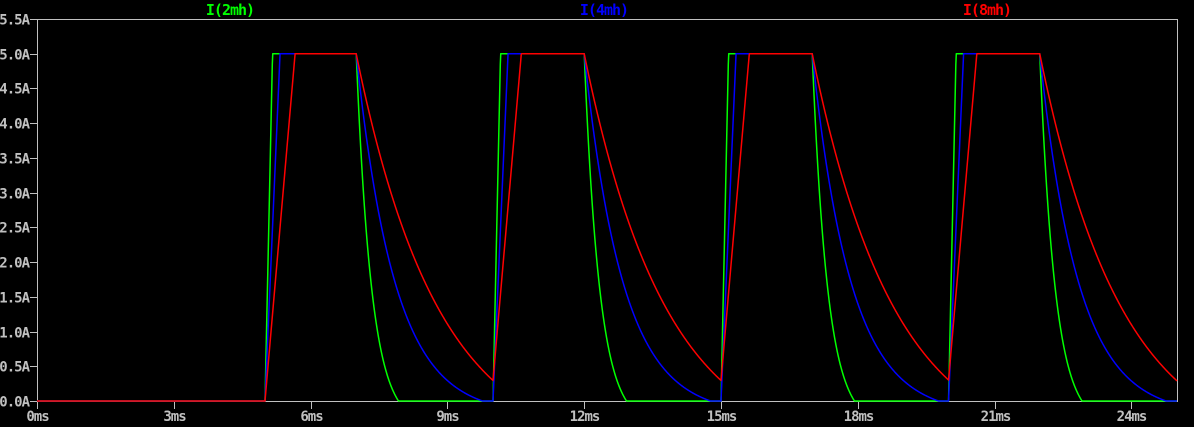 This screenshot has width=1194, height=427. What do you see at coordinates (447, 417) in the screenshot?
I see `x-tick-label: 9ms` at bounding box center [447, 417].